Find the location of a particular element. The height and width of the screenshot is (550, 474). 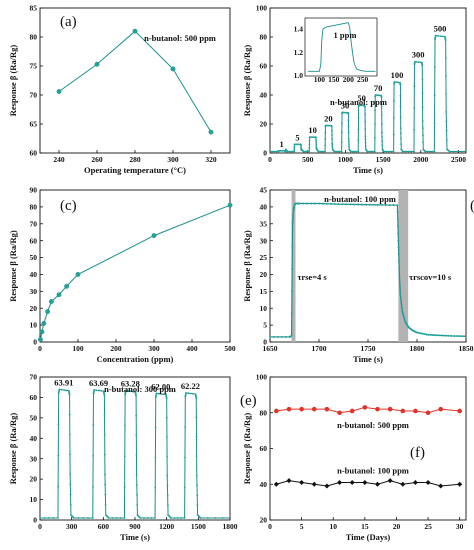

x-axis-label: Time (Days) is located at coordinates (368, 537).